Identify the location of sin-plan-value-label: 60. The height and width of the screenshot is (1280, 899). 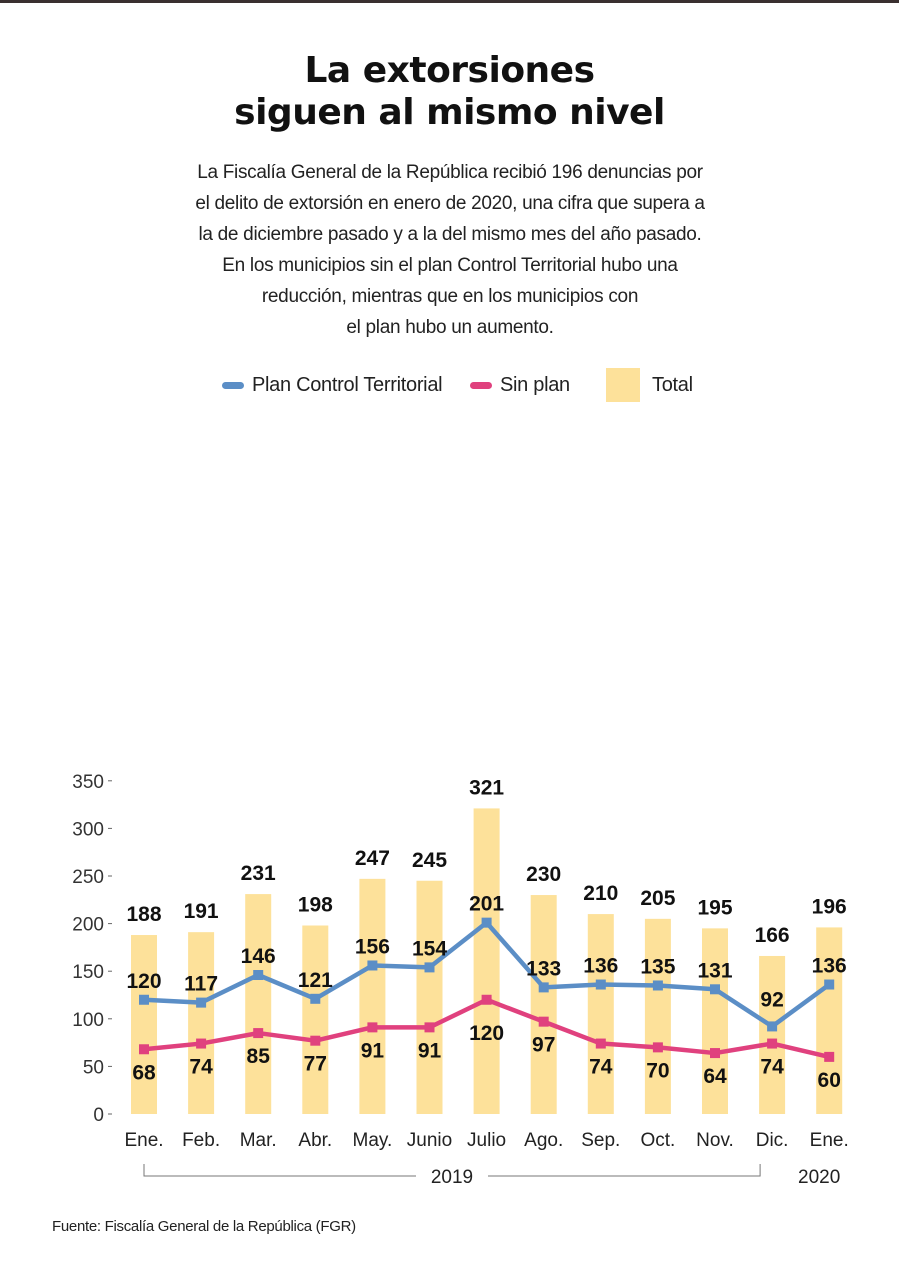
(829, 1080).